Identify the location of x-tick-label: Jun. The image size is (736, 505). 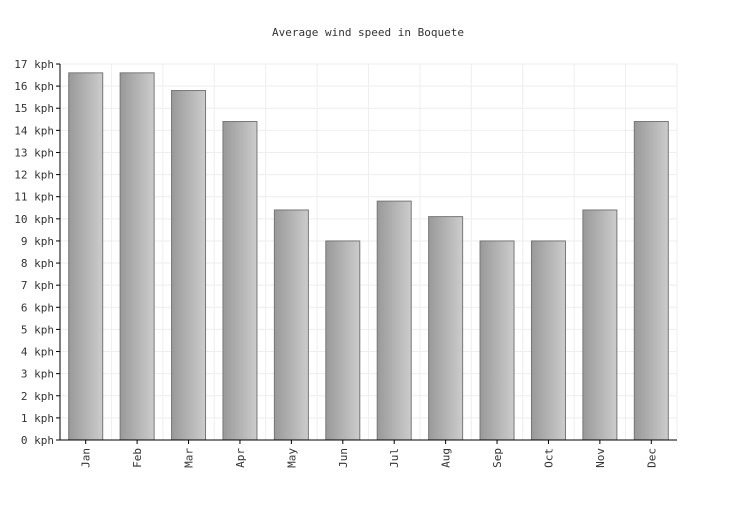
(343, 458).